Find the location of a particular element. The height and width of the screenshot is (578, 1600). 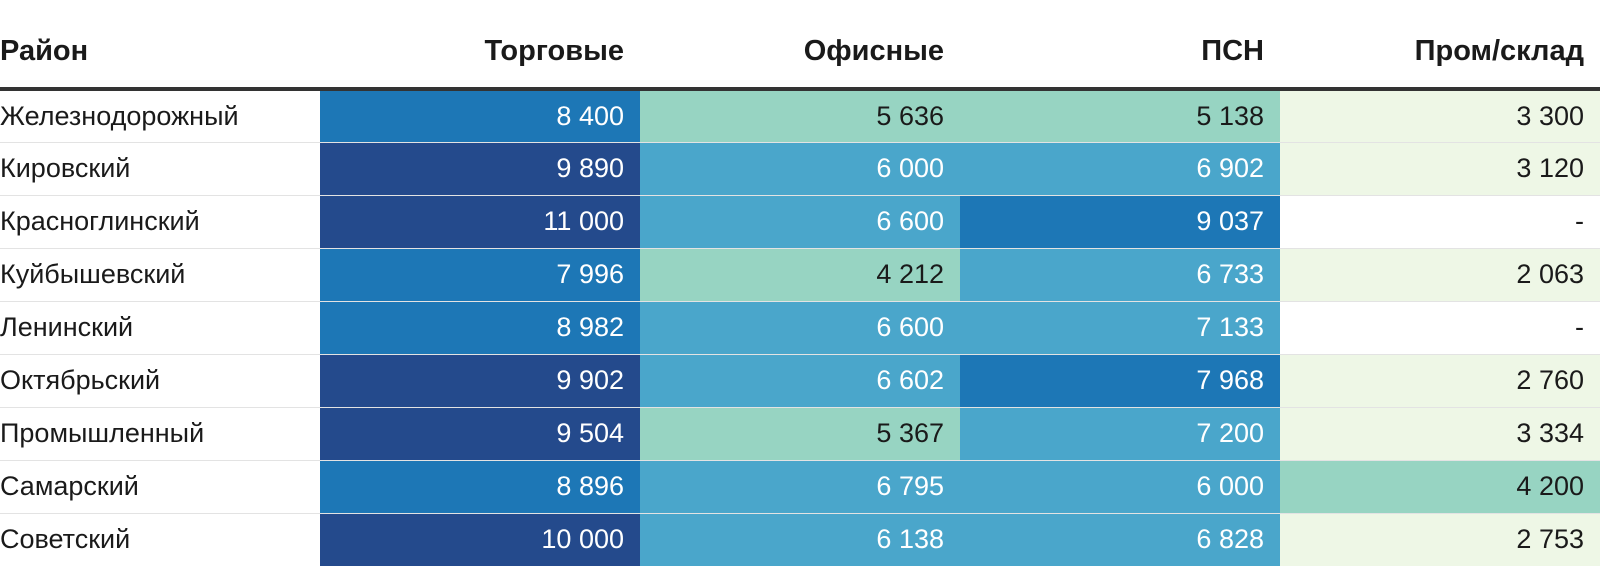

cell-psn: 7 200 is located at coordinates (1120, 434).